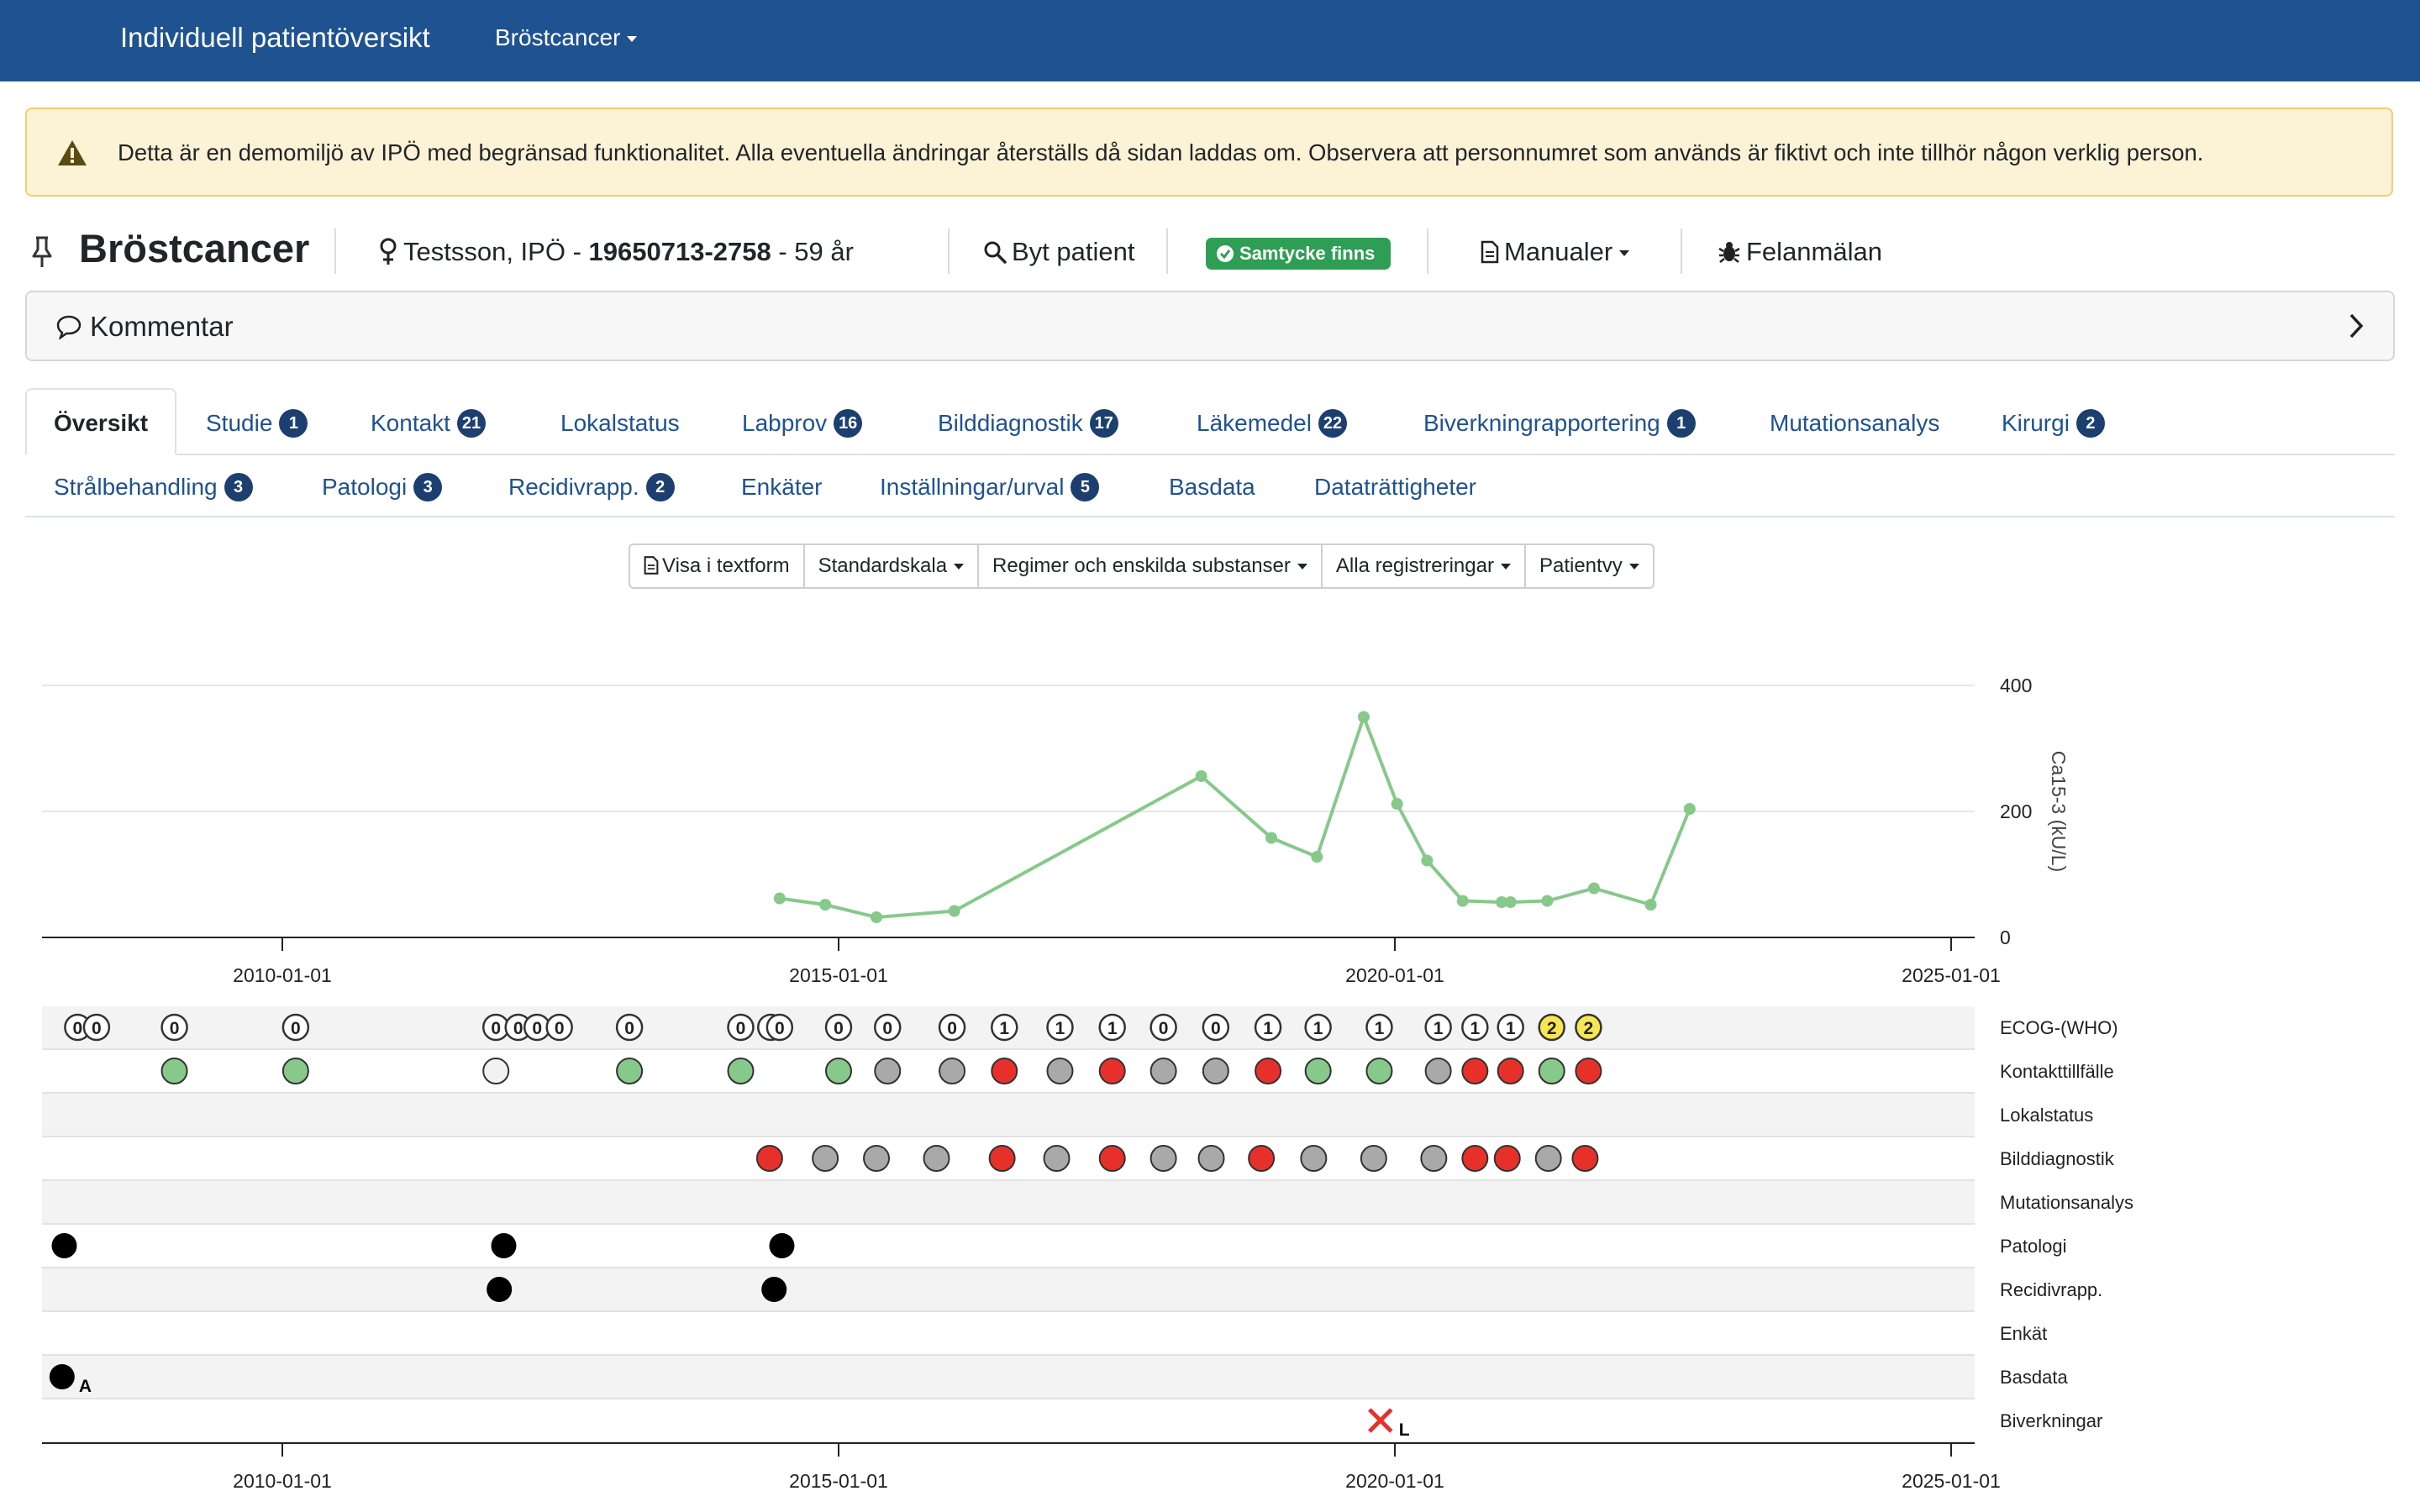  I want to click on tab-count-badge: 16, so click(848, 423).